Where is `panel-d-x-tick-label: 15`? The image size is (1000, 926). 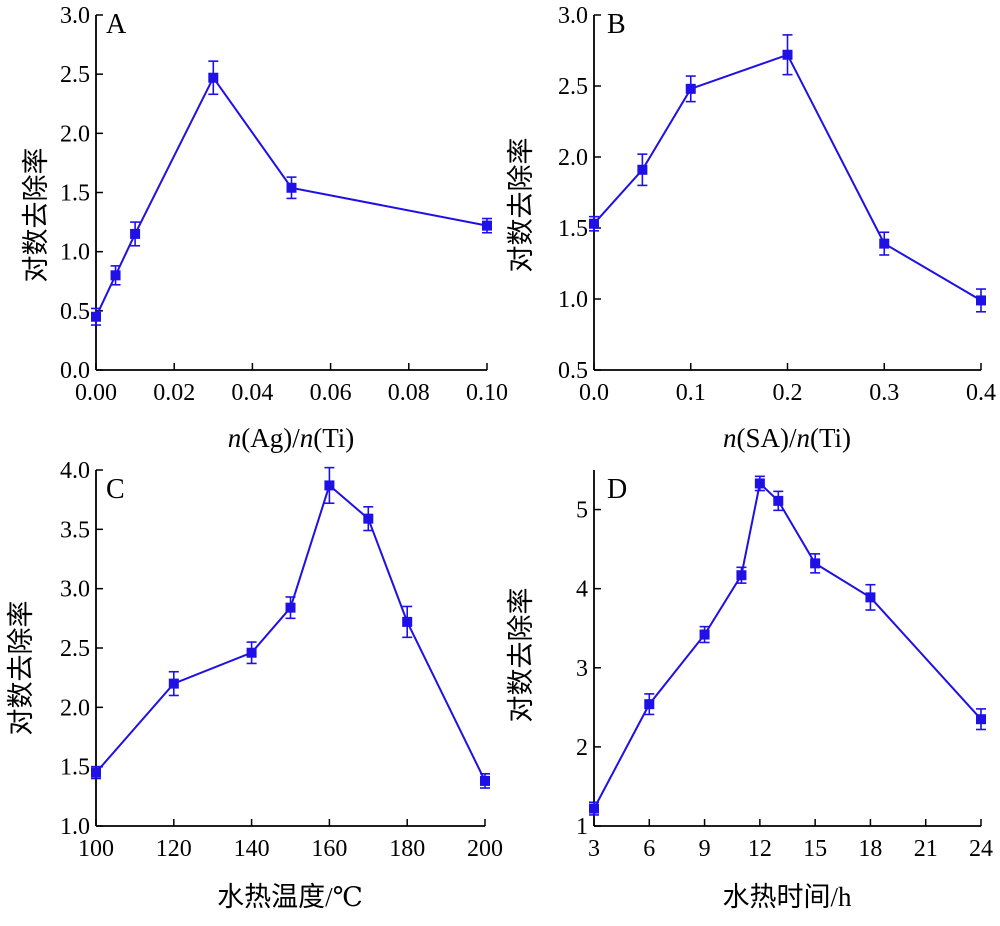 panel-d-x-tick-label: 15 is located at coordinates (815, 849).